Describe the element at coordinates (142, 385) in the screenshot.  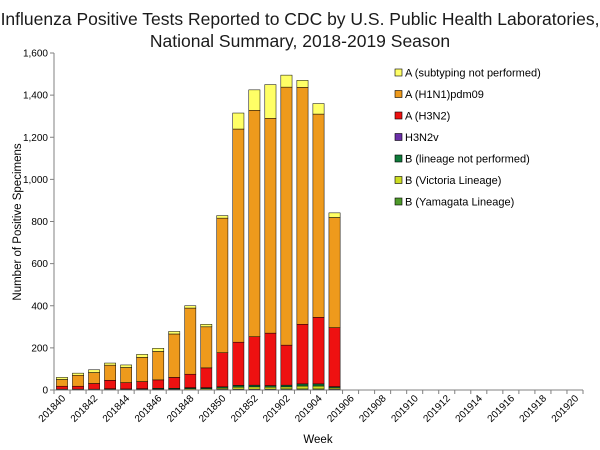
I see `bar-201845-s4` at that location.